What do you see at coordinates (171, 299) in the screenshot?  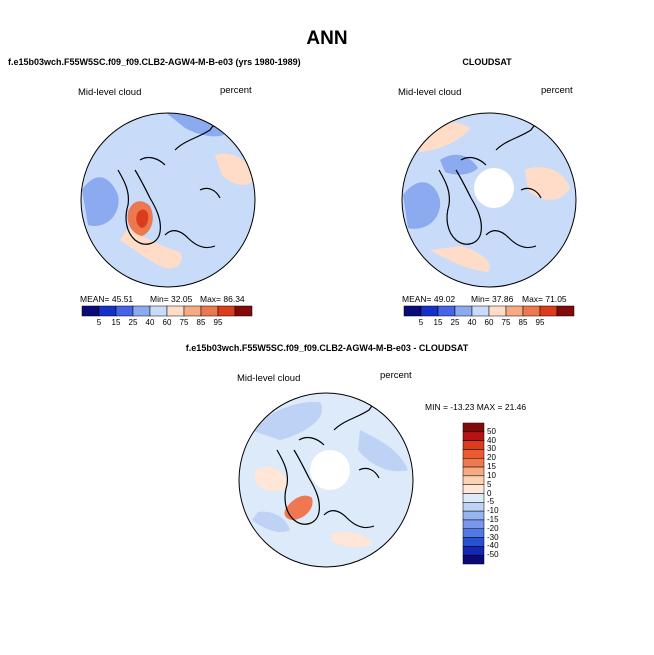 I see `panel-1-min: Min= 32.05` at bounding box center [171, 299].